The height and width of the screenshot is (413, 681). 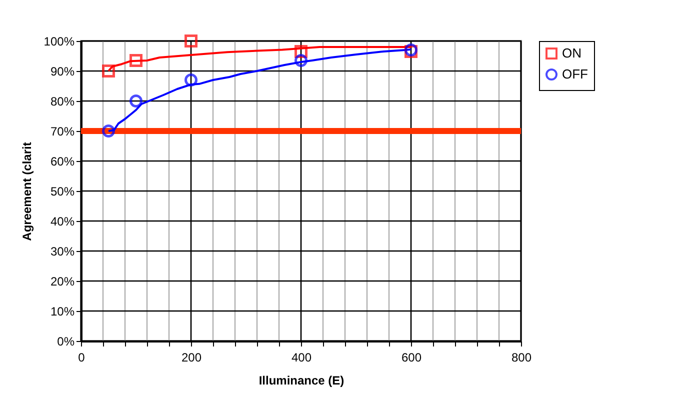 What do you see at coordinates (62, 221) in the screenshot?
I see `y-tick-label: 40%` at bounding box center [62, 221].